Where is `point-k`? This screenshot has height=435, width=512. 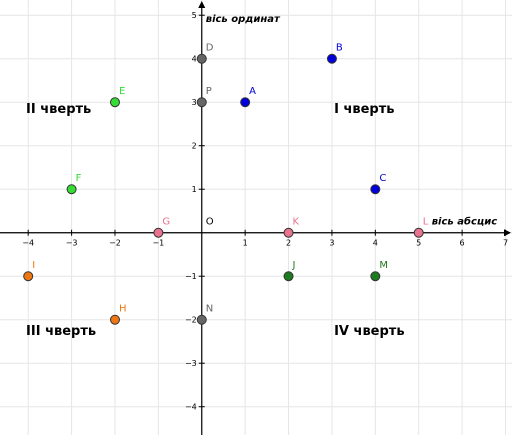
point-k is located at coordinates (288, 232).